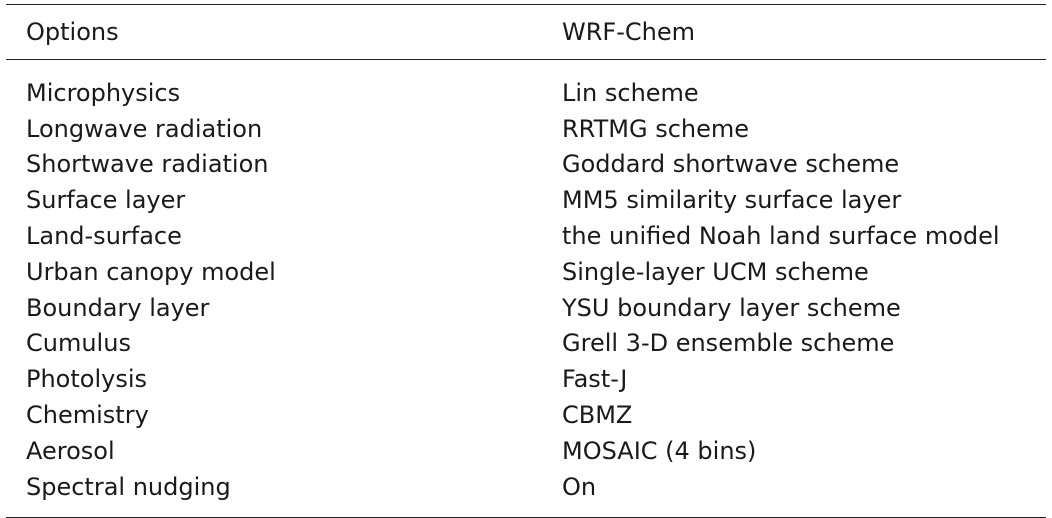 This screenshot has width=1052, height=518. What do you see at coordinates (526, 344) in the screenshot?
I see `table-row: Cumulus Grell 3-D ensemble scheme` at bounding box center [526, 344].